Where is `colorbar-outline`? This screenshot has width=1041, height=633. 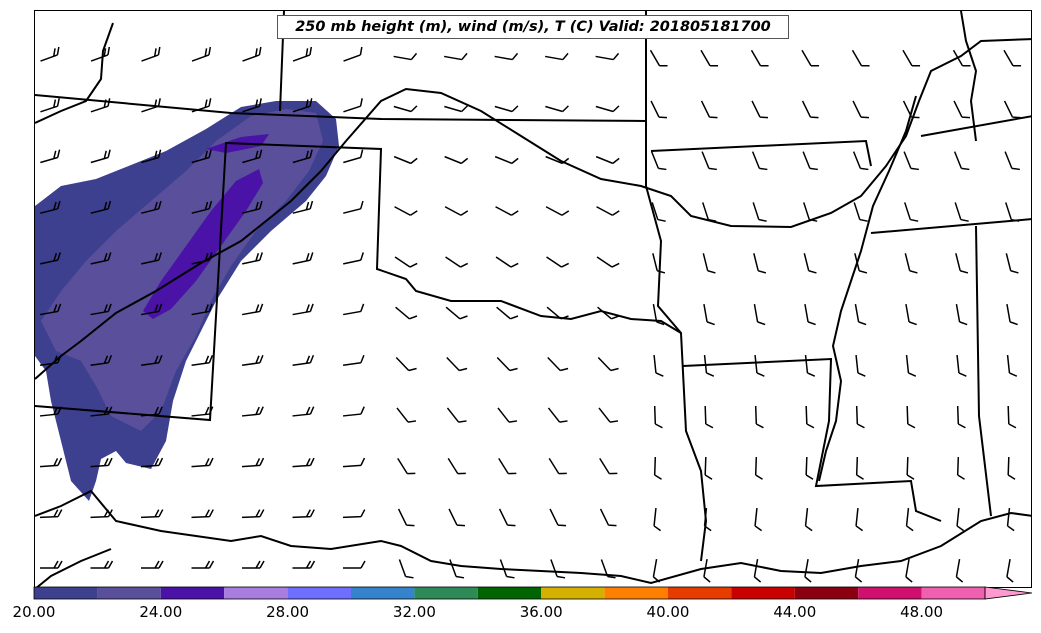 colorbar-outline is located at coordinates (509, 593).